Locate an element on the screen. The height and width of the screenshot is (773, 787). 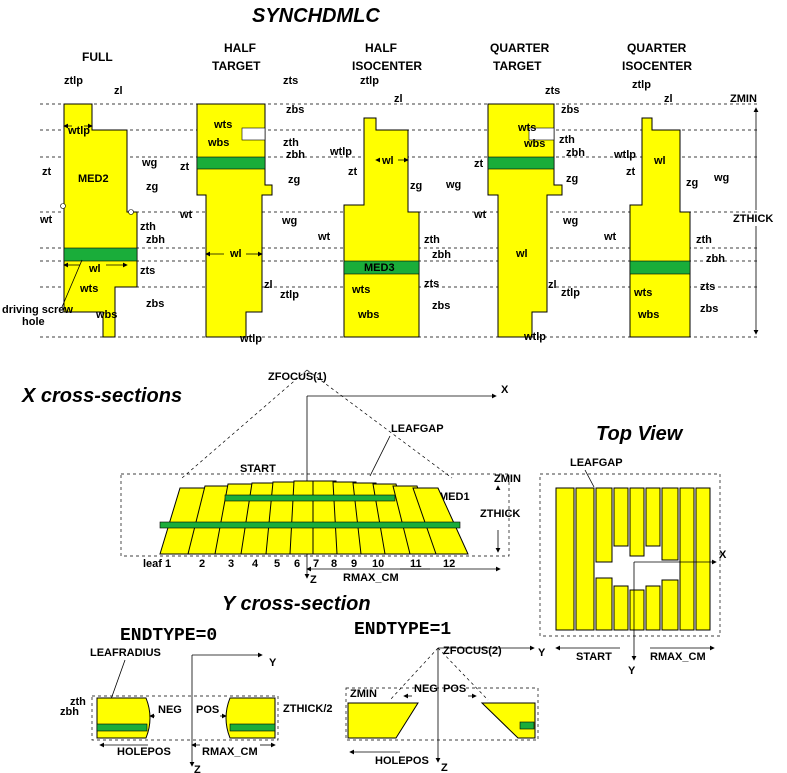
zbh-label-4: zbh is located at coordinates (575, 153).